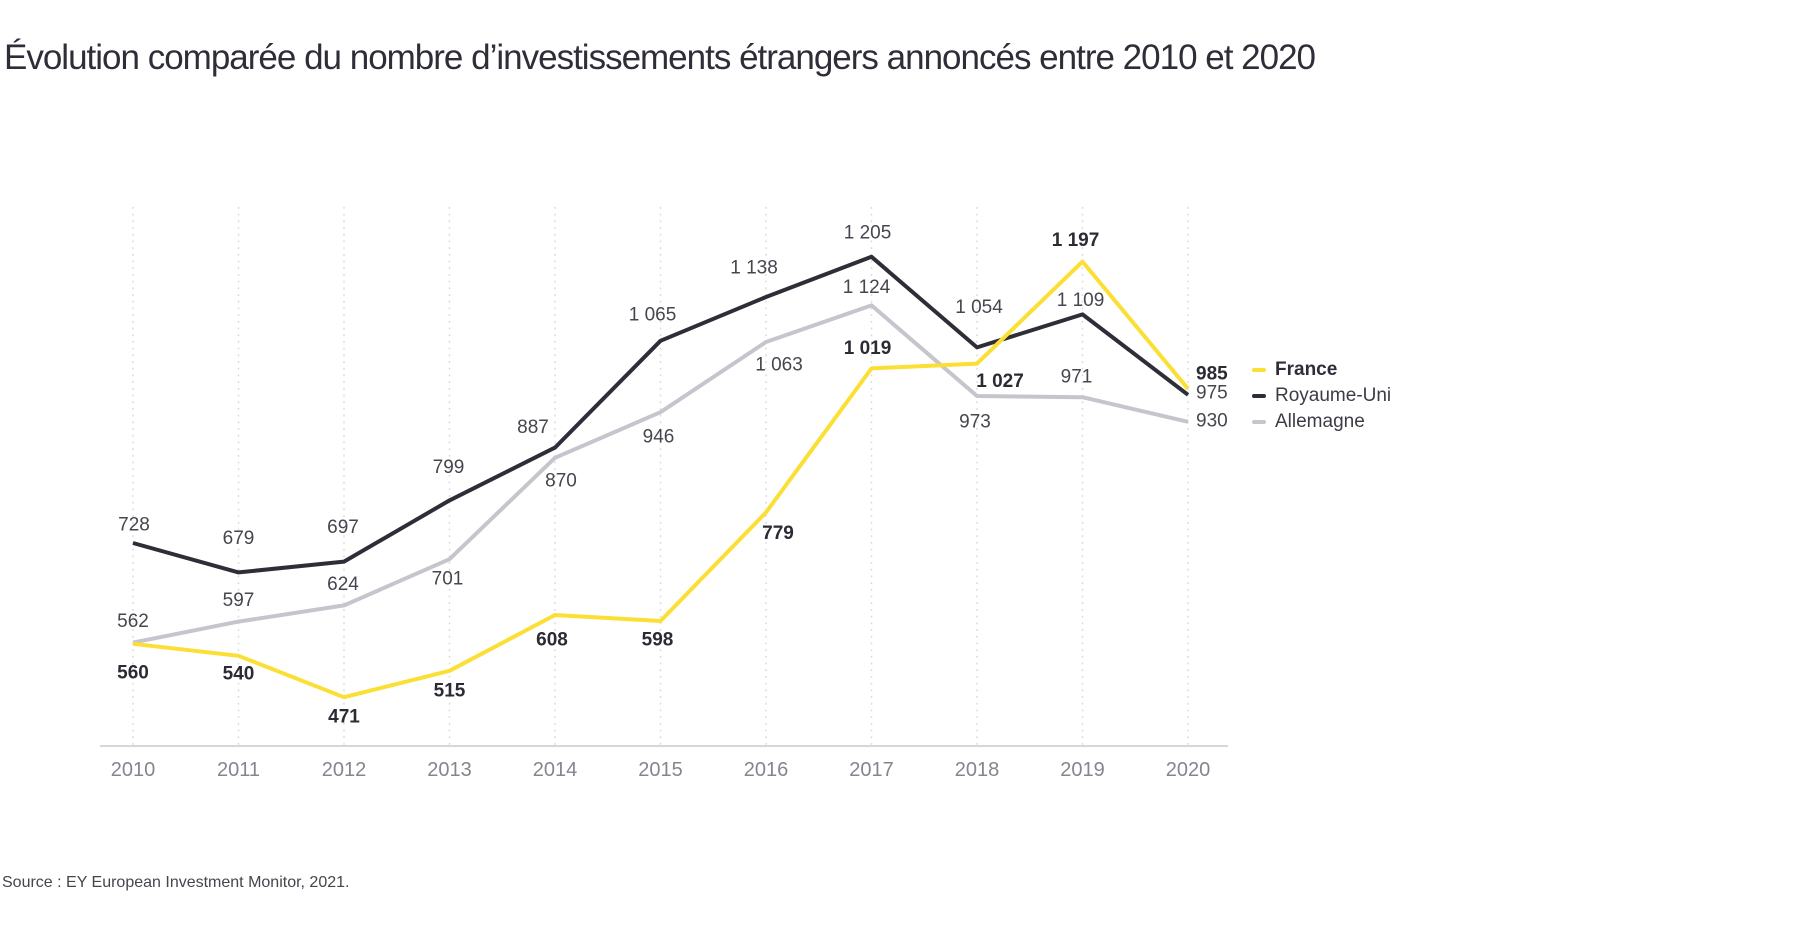 This screenshot has height=941, width=1800. Describe the element at coordinates (754, 268) in the screenshot. I see `data-label-royaume-uni-2016: 1 138` at that location.